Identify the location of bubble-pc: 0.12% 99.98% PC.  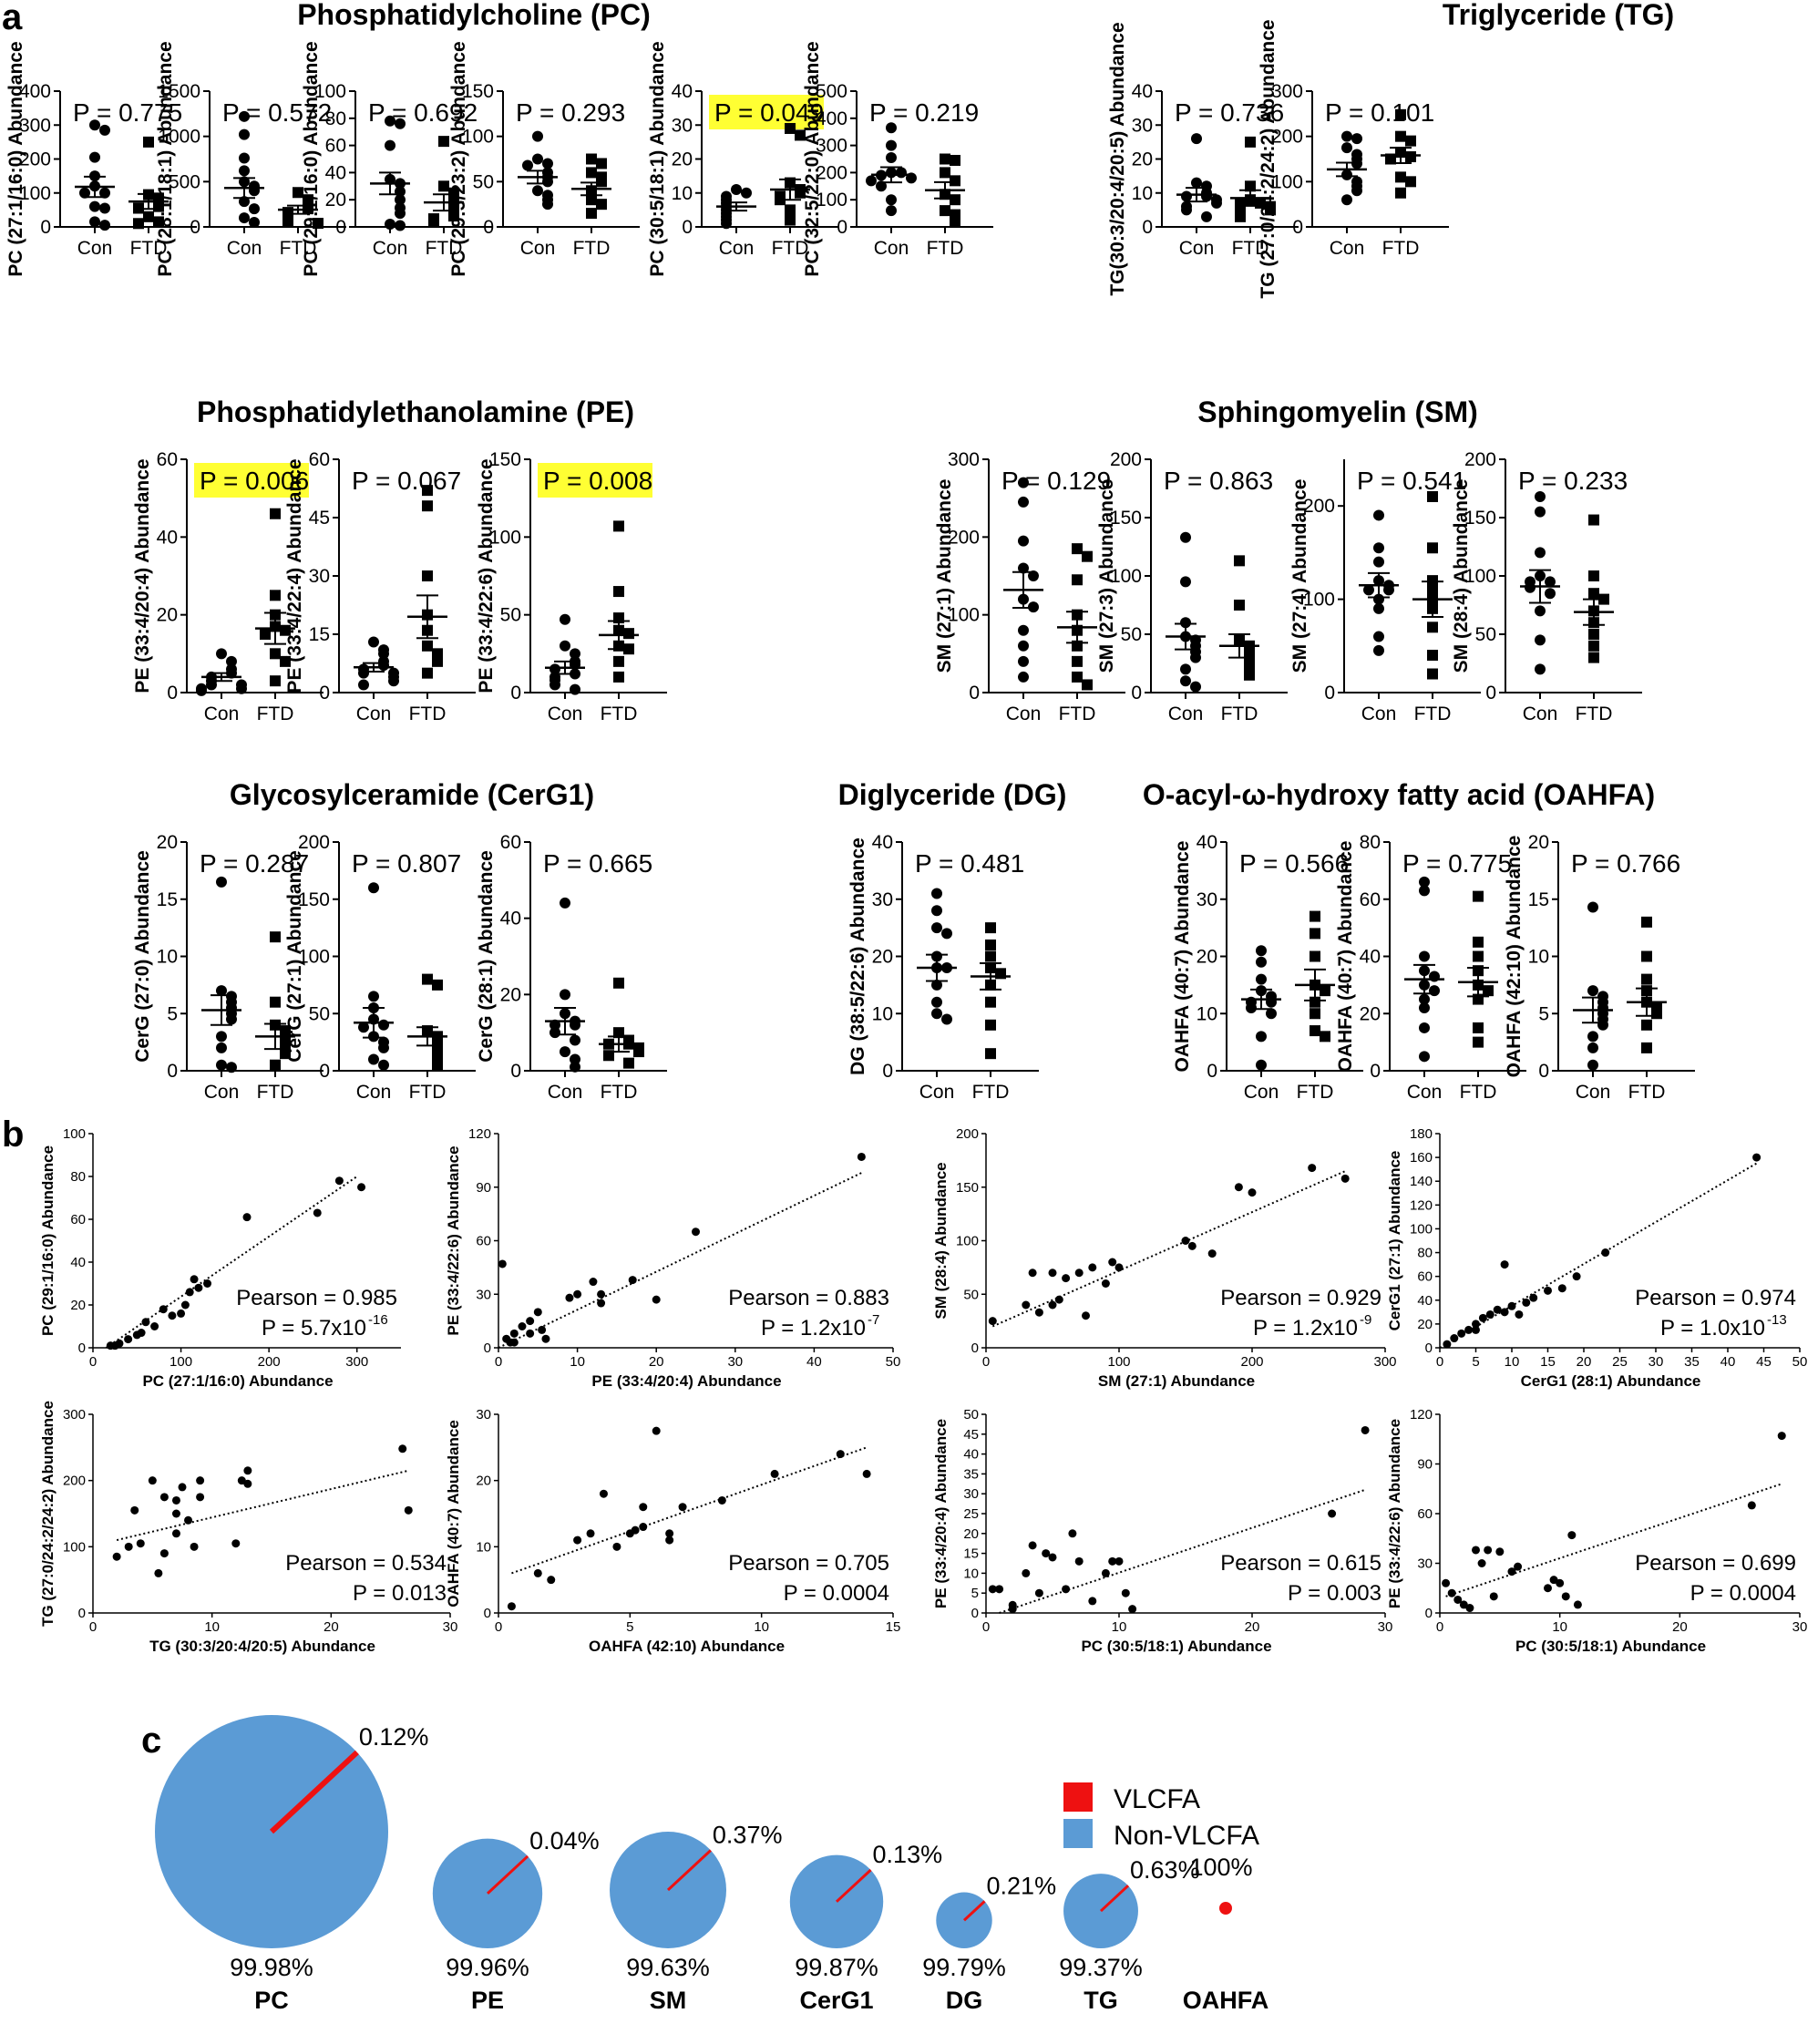
(291, 1864).